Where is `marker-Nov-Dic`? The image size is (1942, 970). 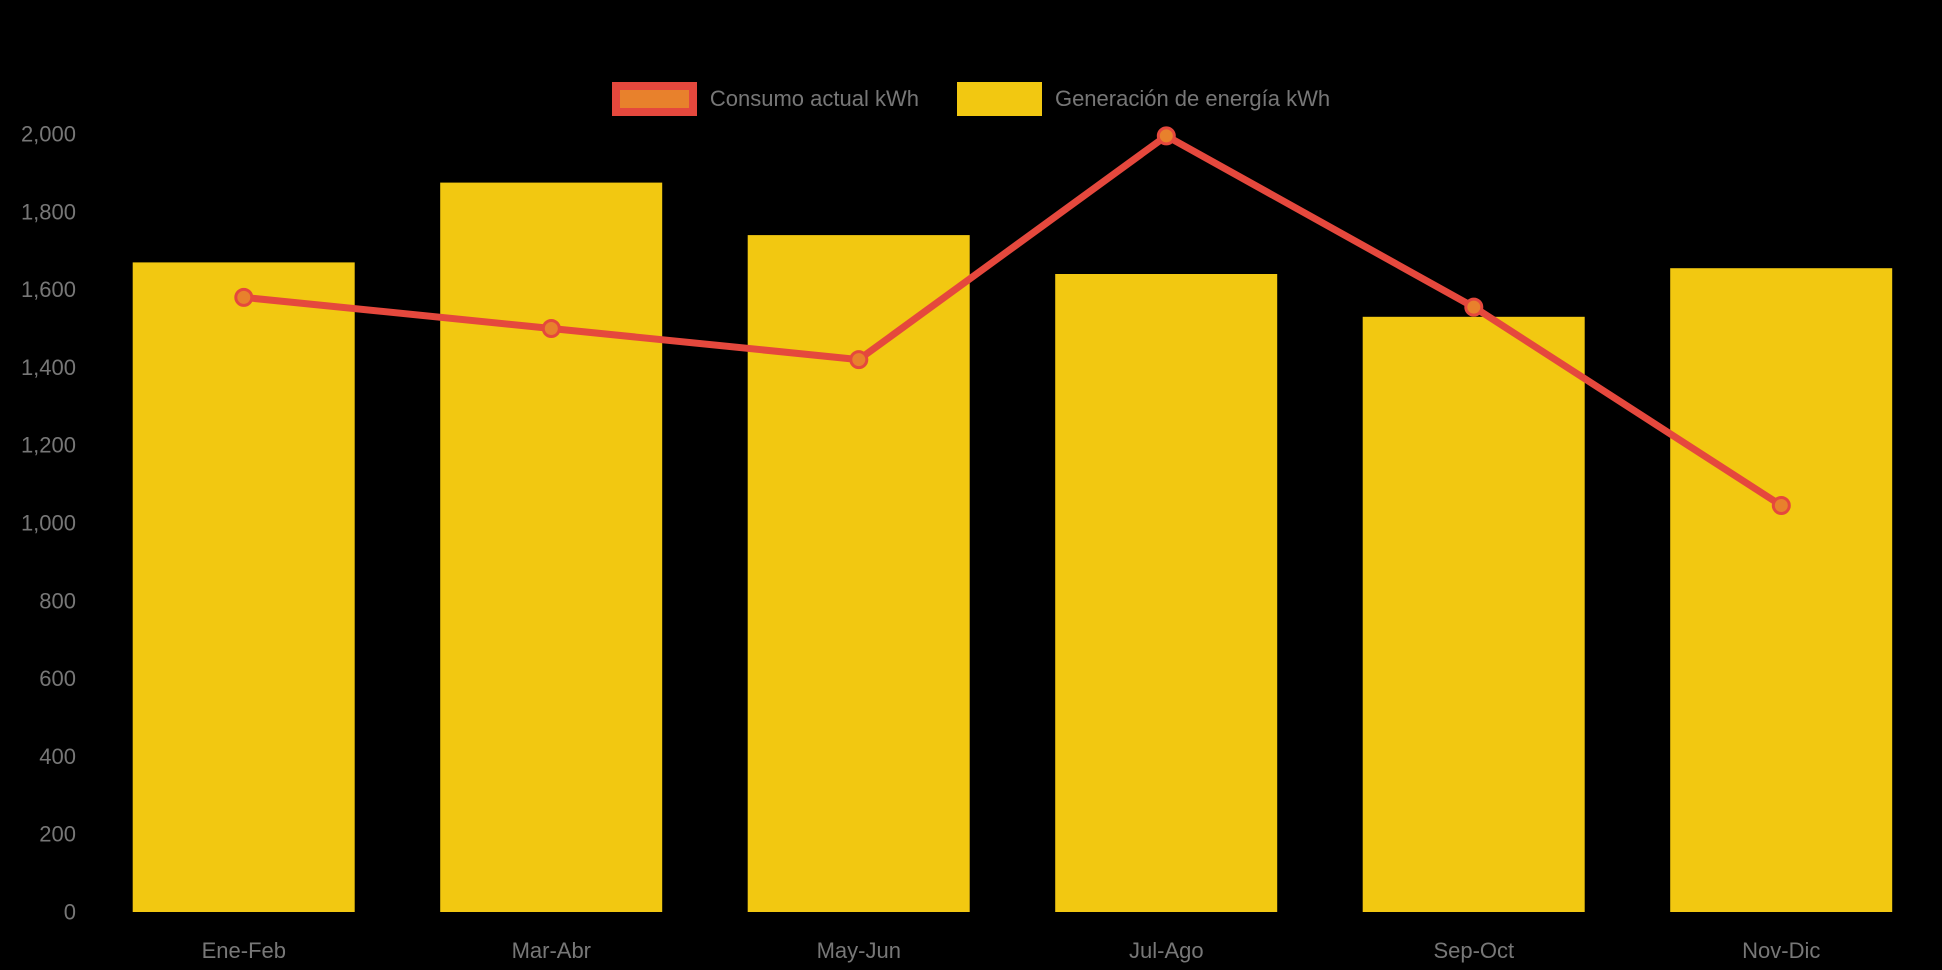 marker-Nov-Dic is located at coordinates (1781, 505).